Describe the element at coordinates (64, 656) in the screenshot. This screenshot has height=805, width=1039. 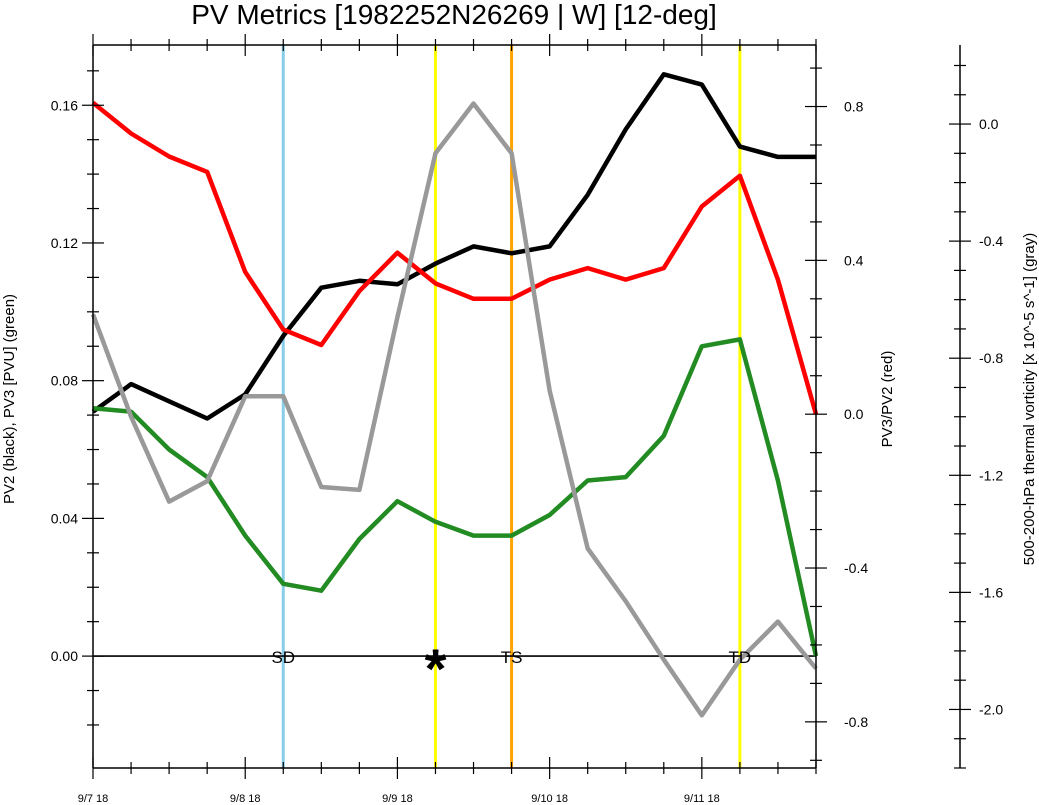
I see `left-tick-label: 0.00` at that location.